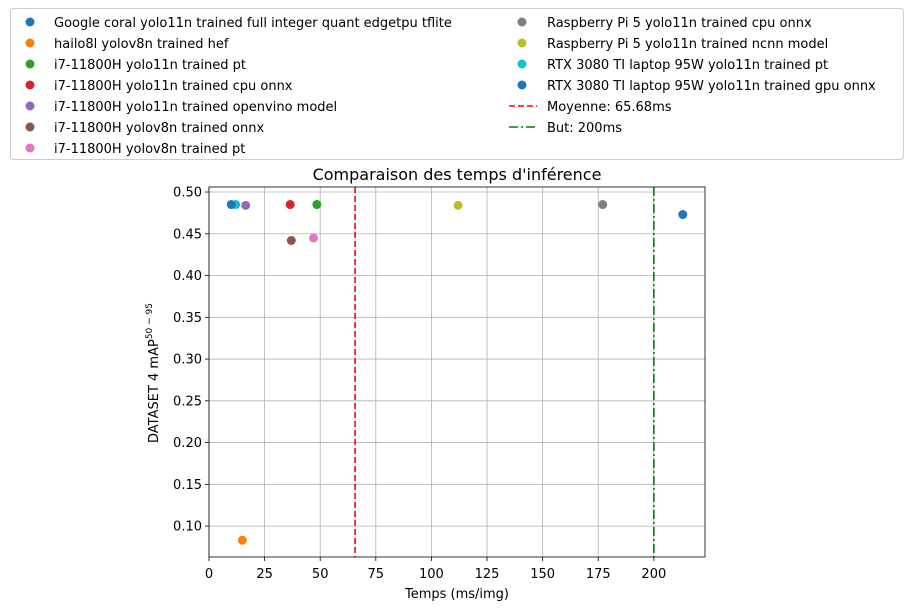 The image size is (913, 610). Describe the element at coordinates (679, 23) in the screenshot. I see `legend-label: Raspberry Pi 5 yolo11n trained cpu onnx` at that location.